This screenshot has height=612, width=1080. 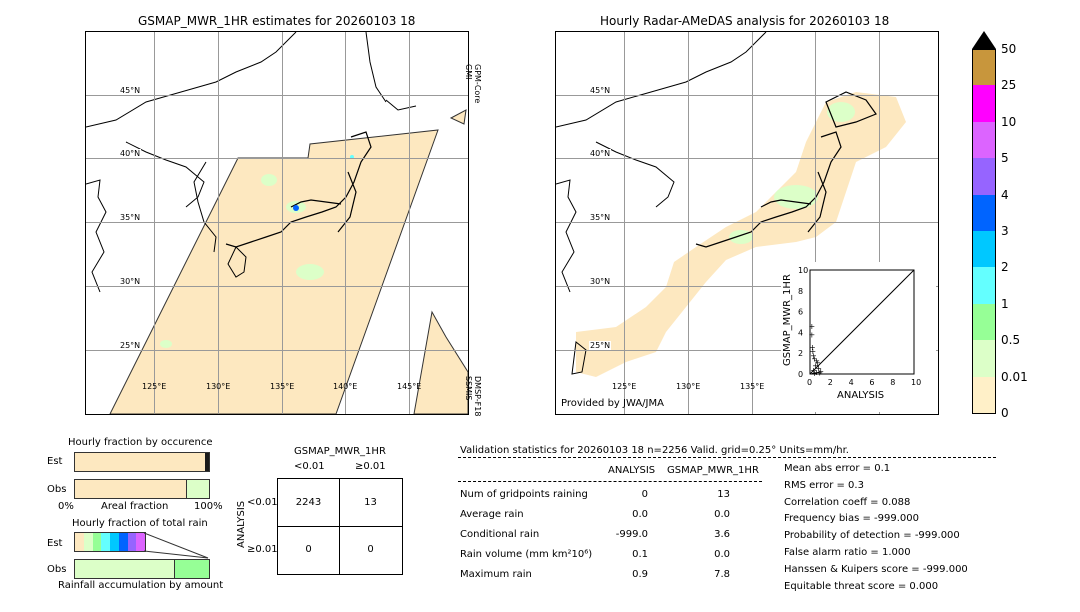 What do you see at coordinates (610, 481) in the screenshot?
I see `validation-divider-table` at bounding box center [610, 481].